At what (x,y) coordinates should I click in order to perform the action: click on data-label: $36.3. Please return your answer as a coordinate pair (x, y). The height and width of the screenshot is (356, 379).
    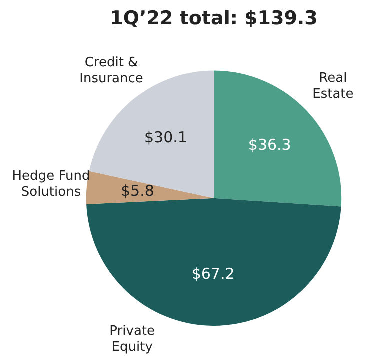
    Looking at the image, I should click on (270, 145).